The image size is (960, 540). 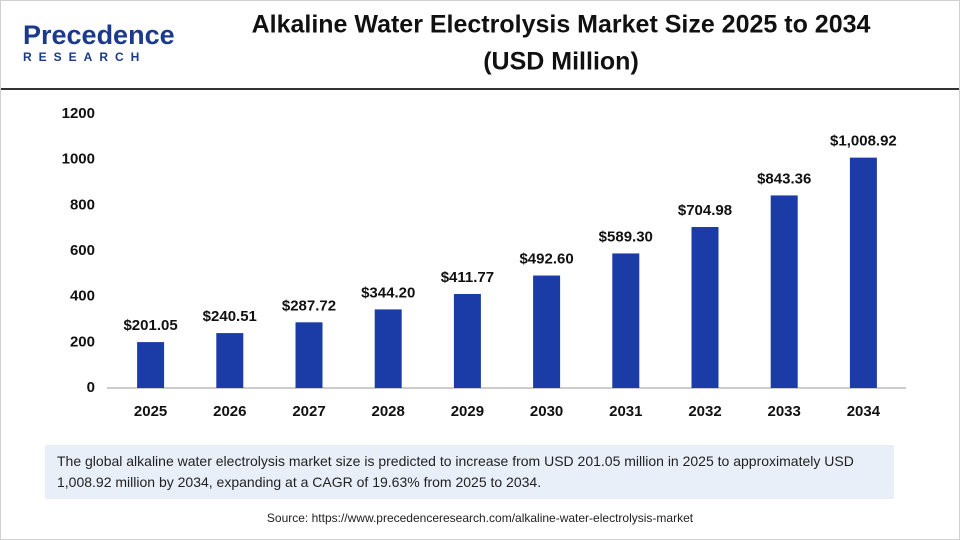 What do you see at coordinates (467, 411) in the screenshot?
I see `x-tick-label: 2029` at bounding box center [467, 411].